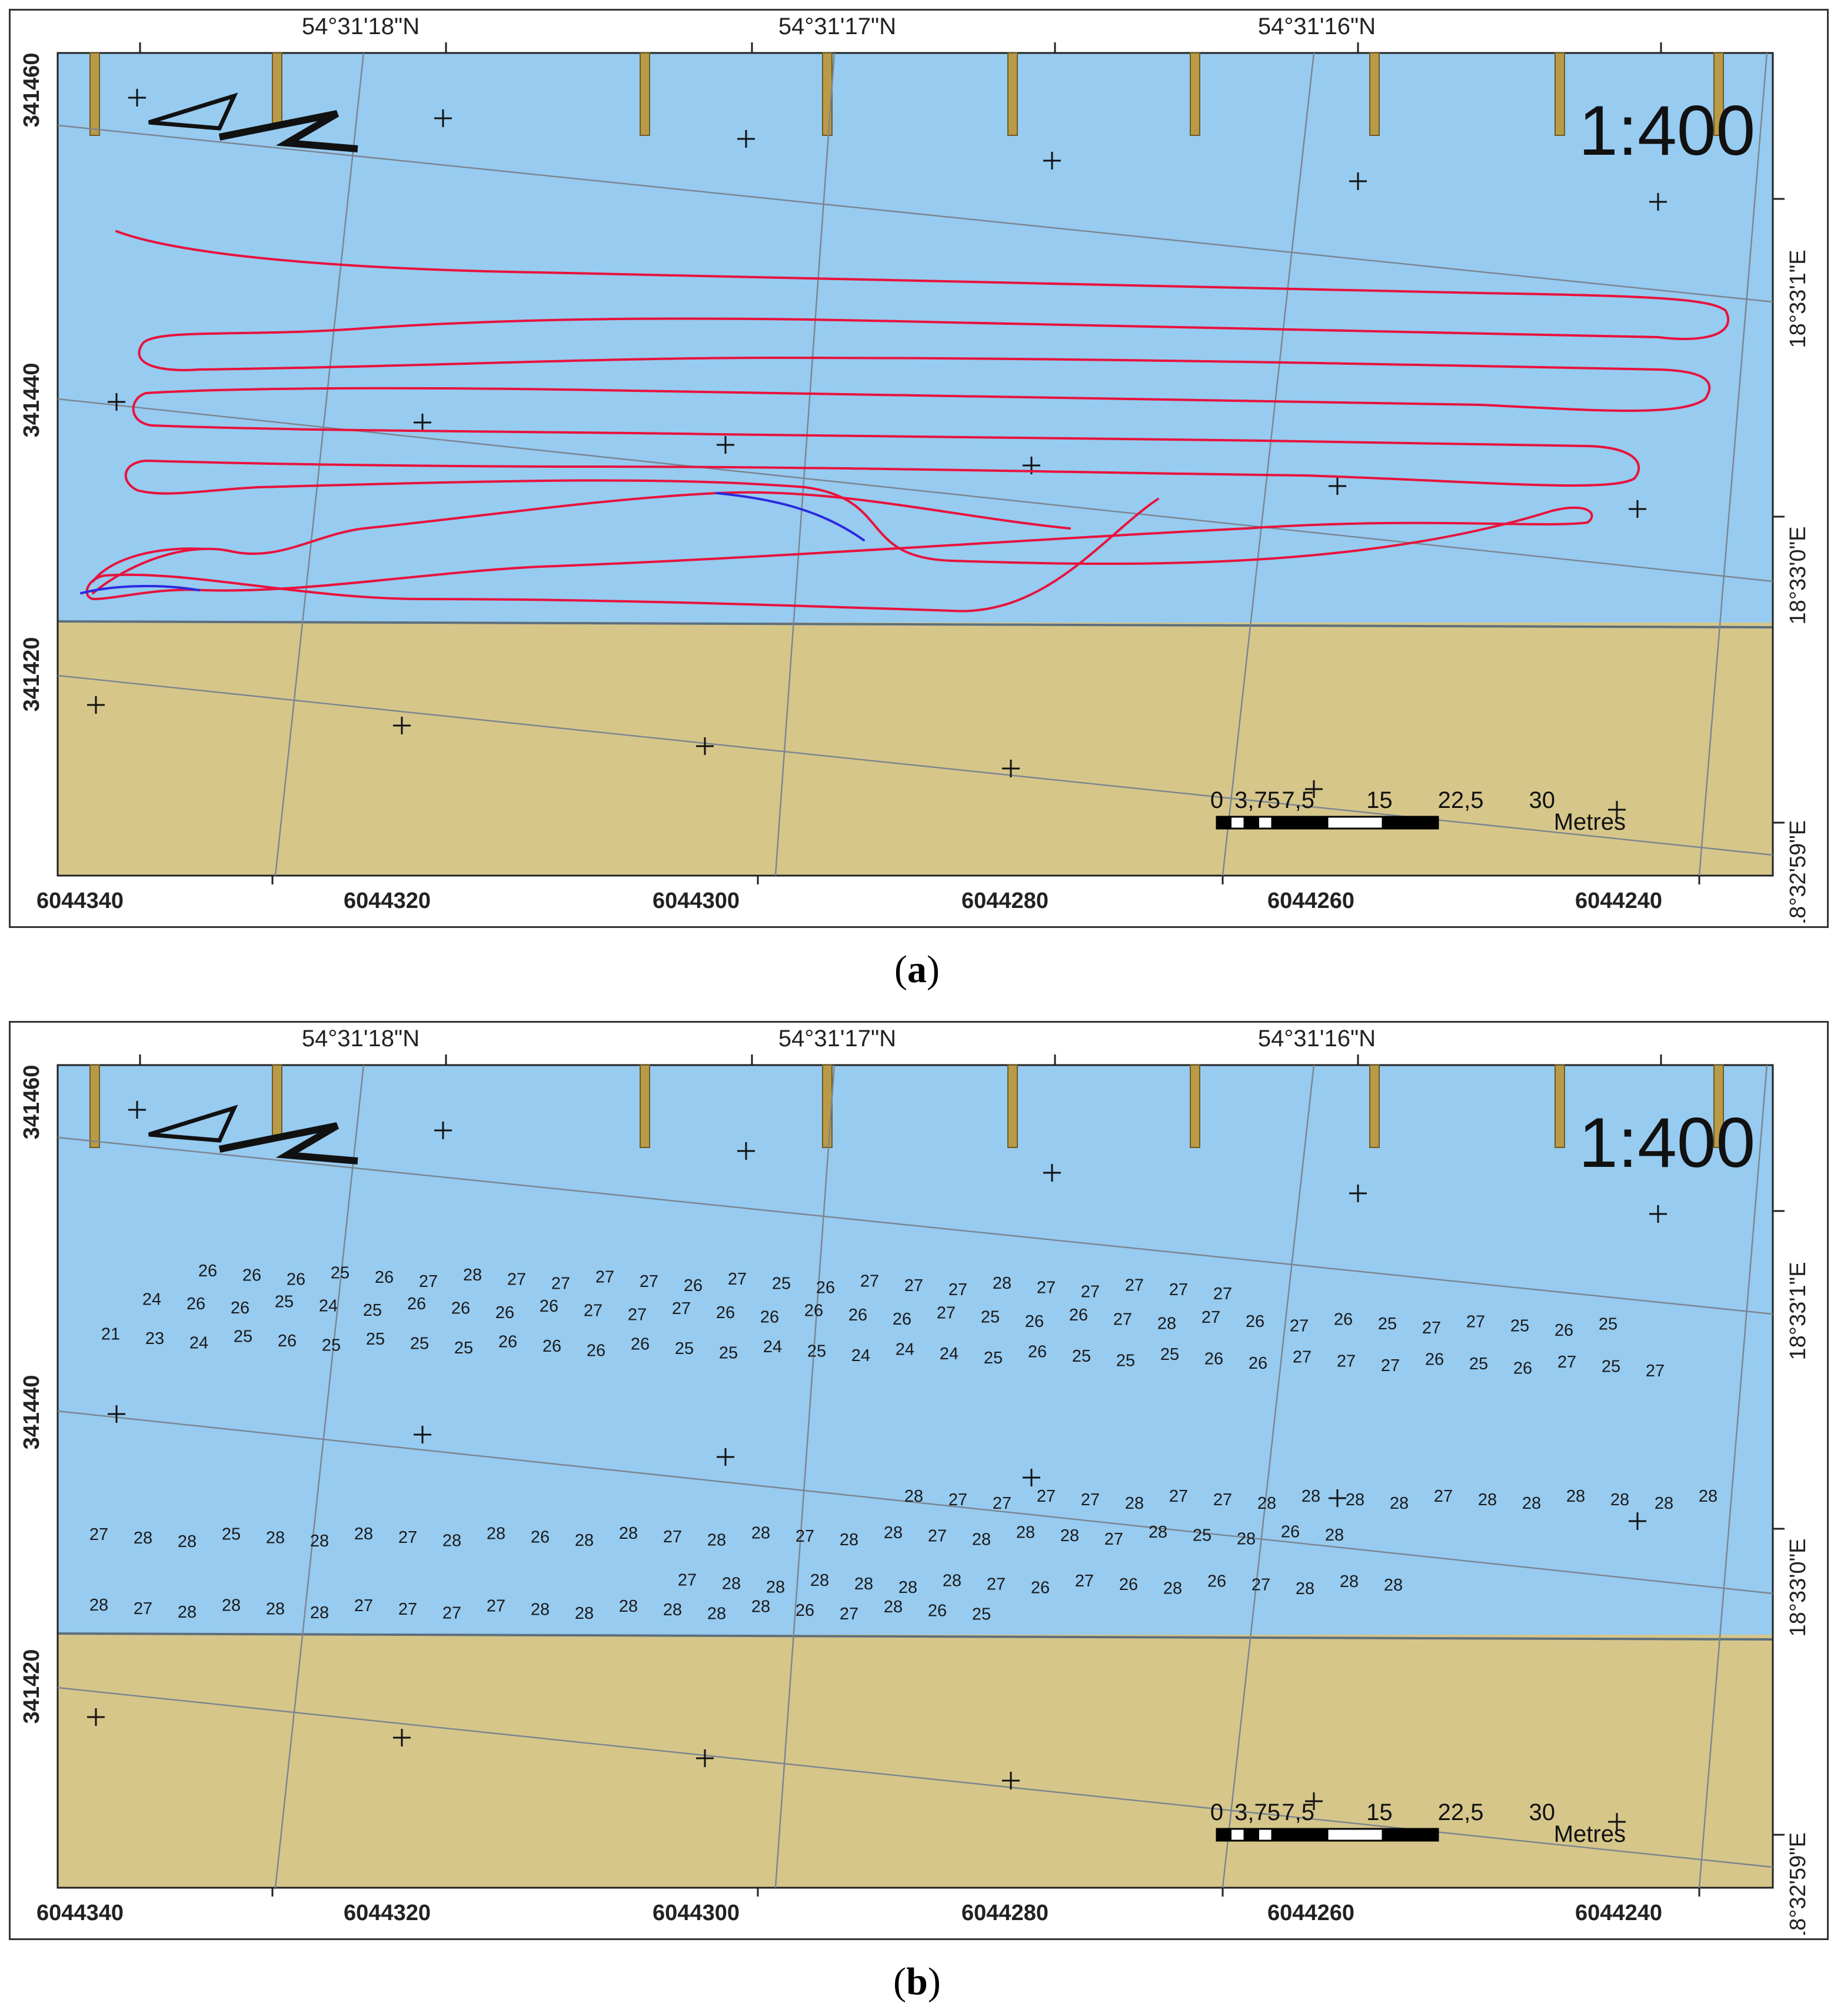 The image size is (1834, 2016). What do you see at coordinates (915, 624) in the screenshot?
I see `shoreline` at bounding box center [915, 624].